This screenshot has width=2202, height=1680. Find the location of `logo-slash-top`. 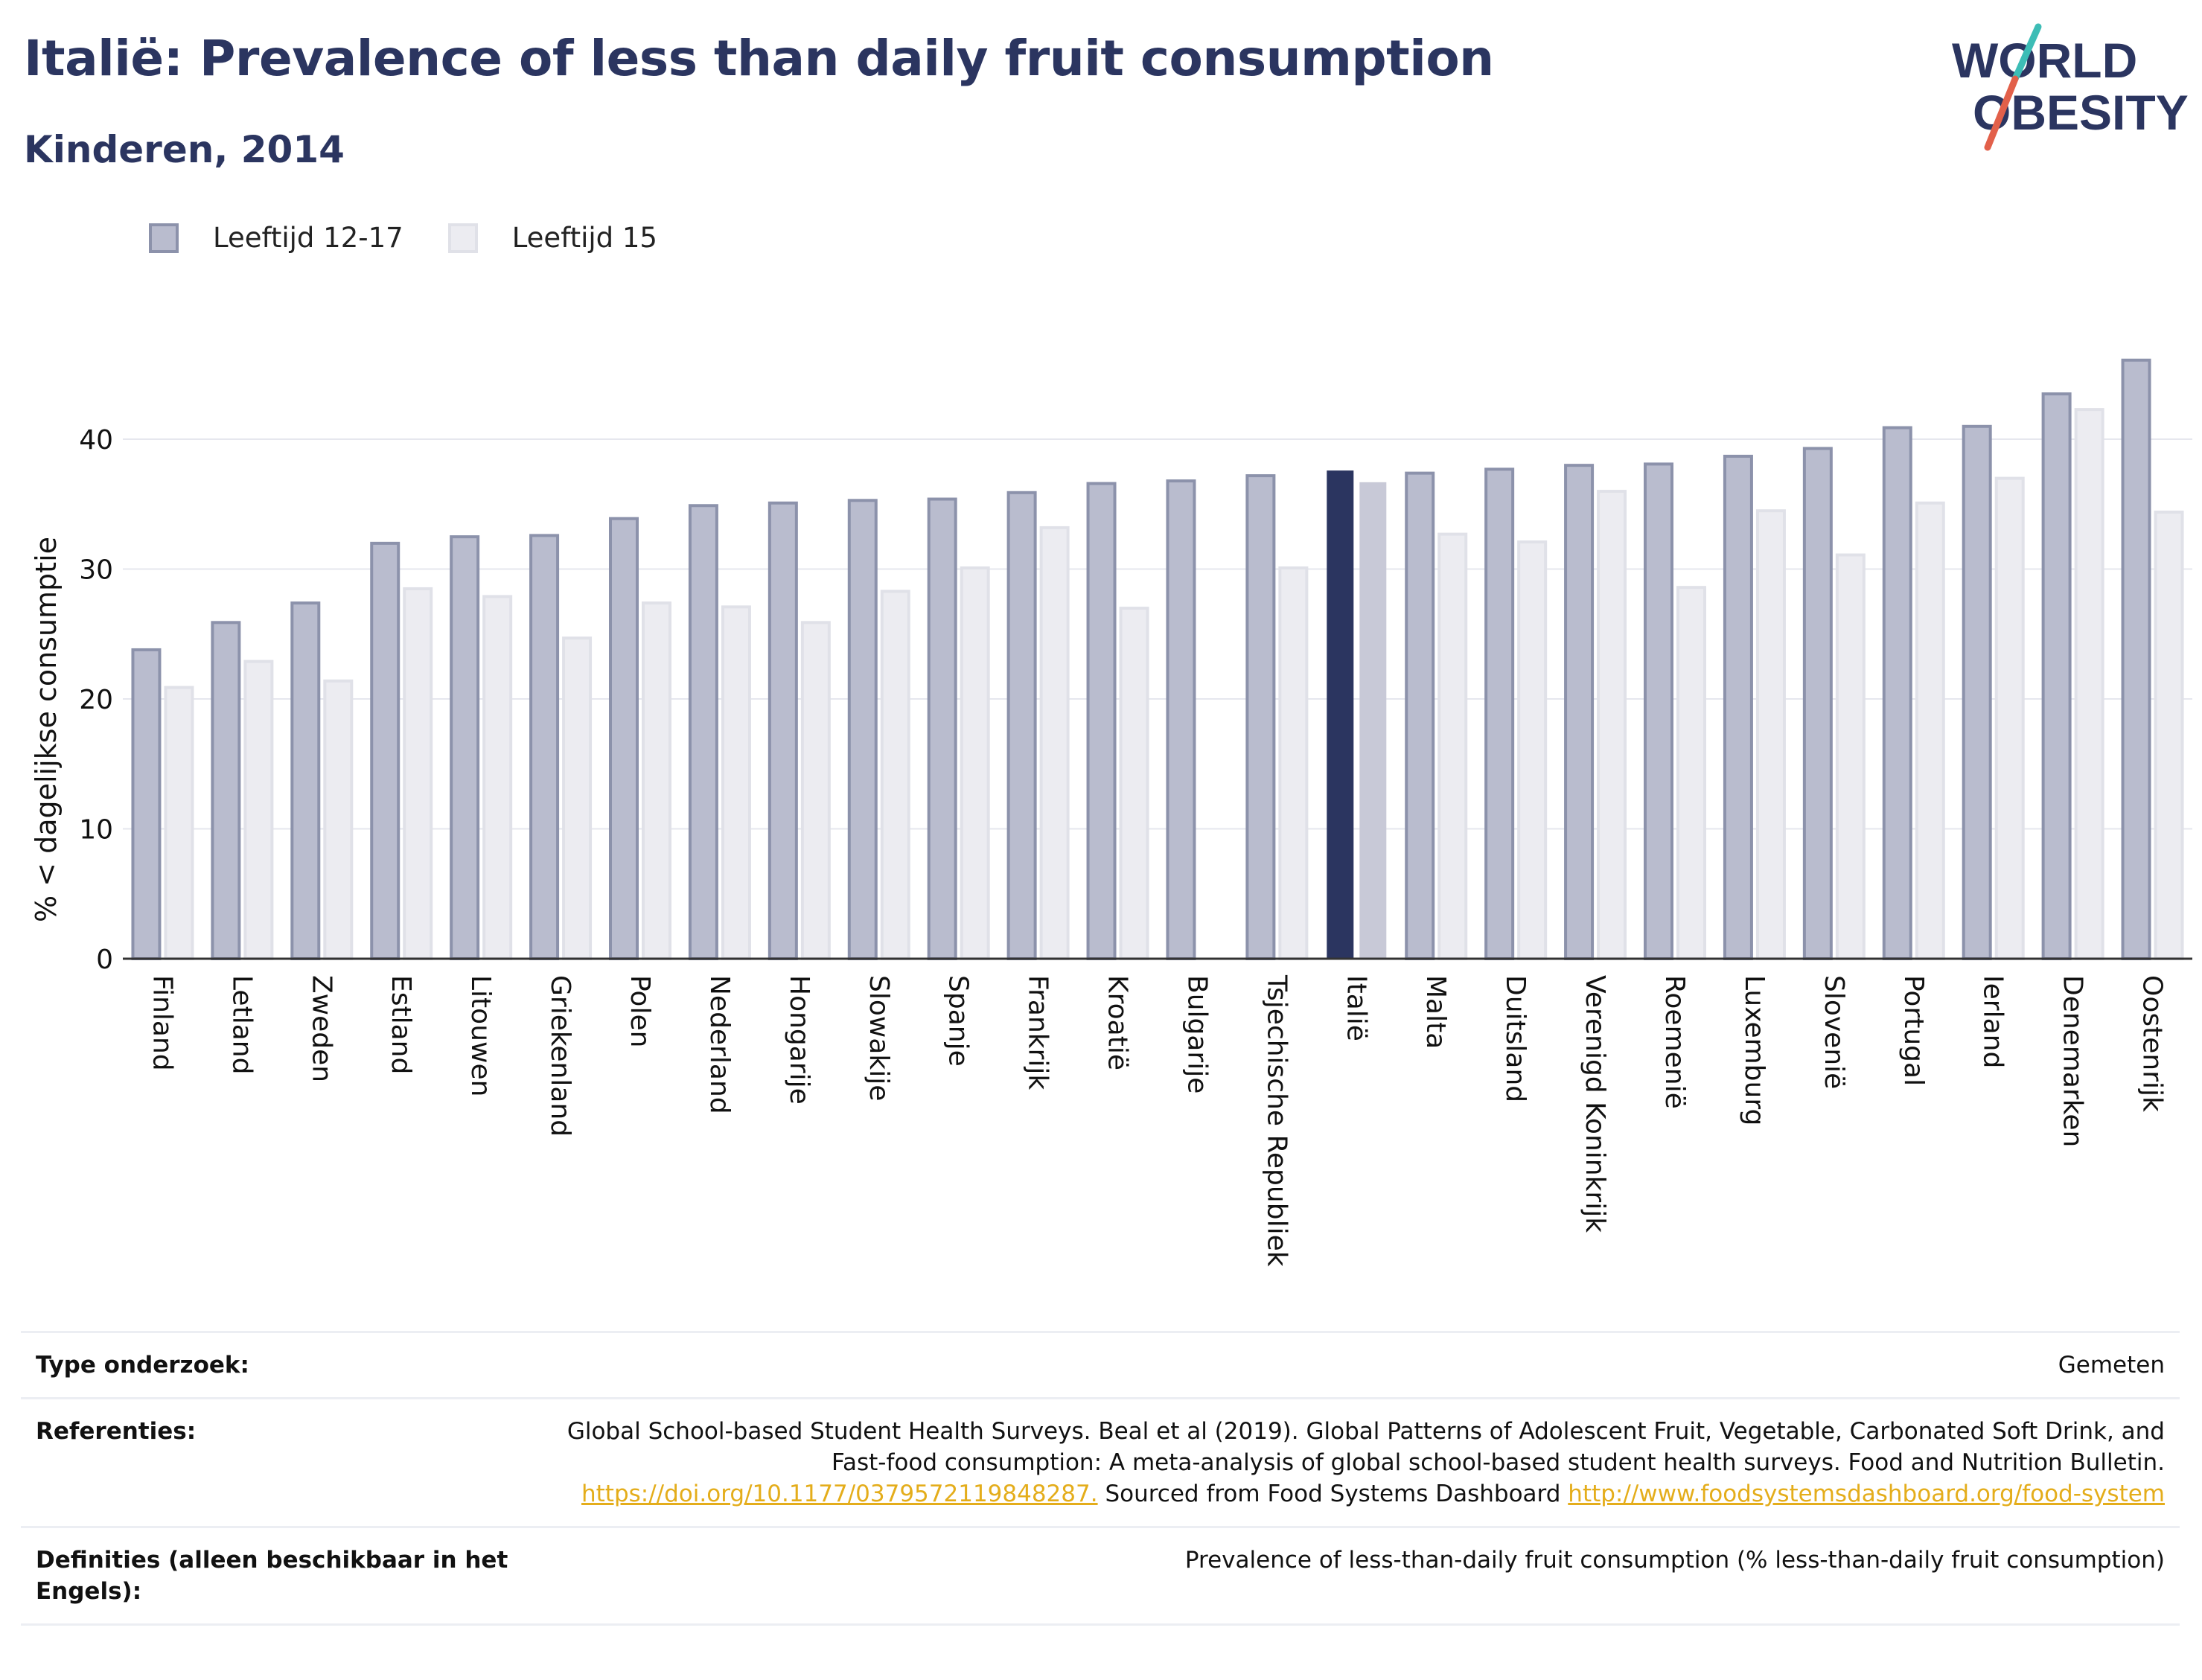

logo-slash-top is located at coordinates (2026, 53).